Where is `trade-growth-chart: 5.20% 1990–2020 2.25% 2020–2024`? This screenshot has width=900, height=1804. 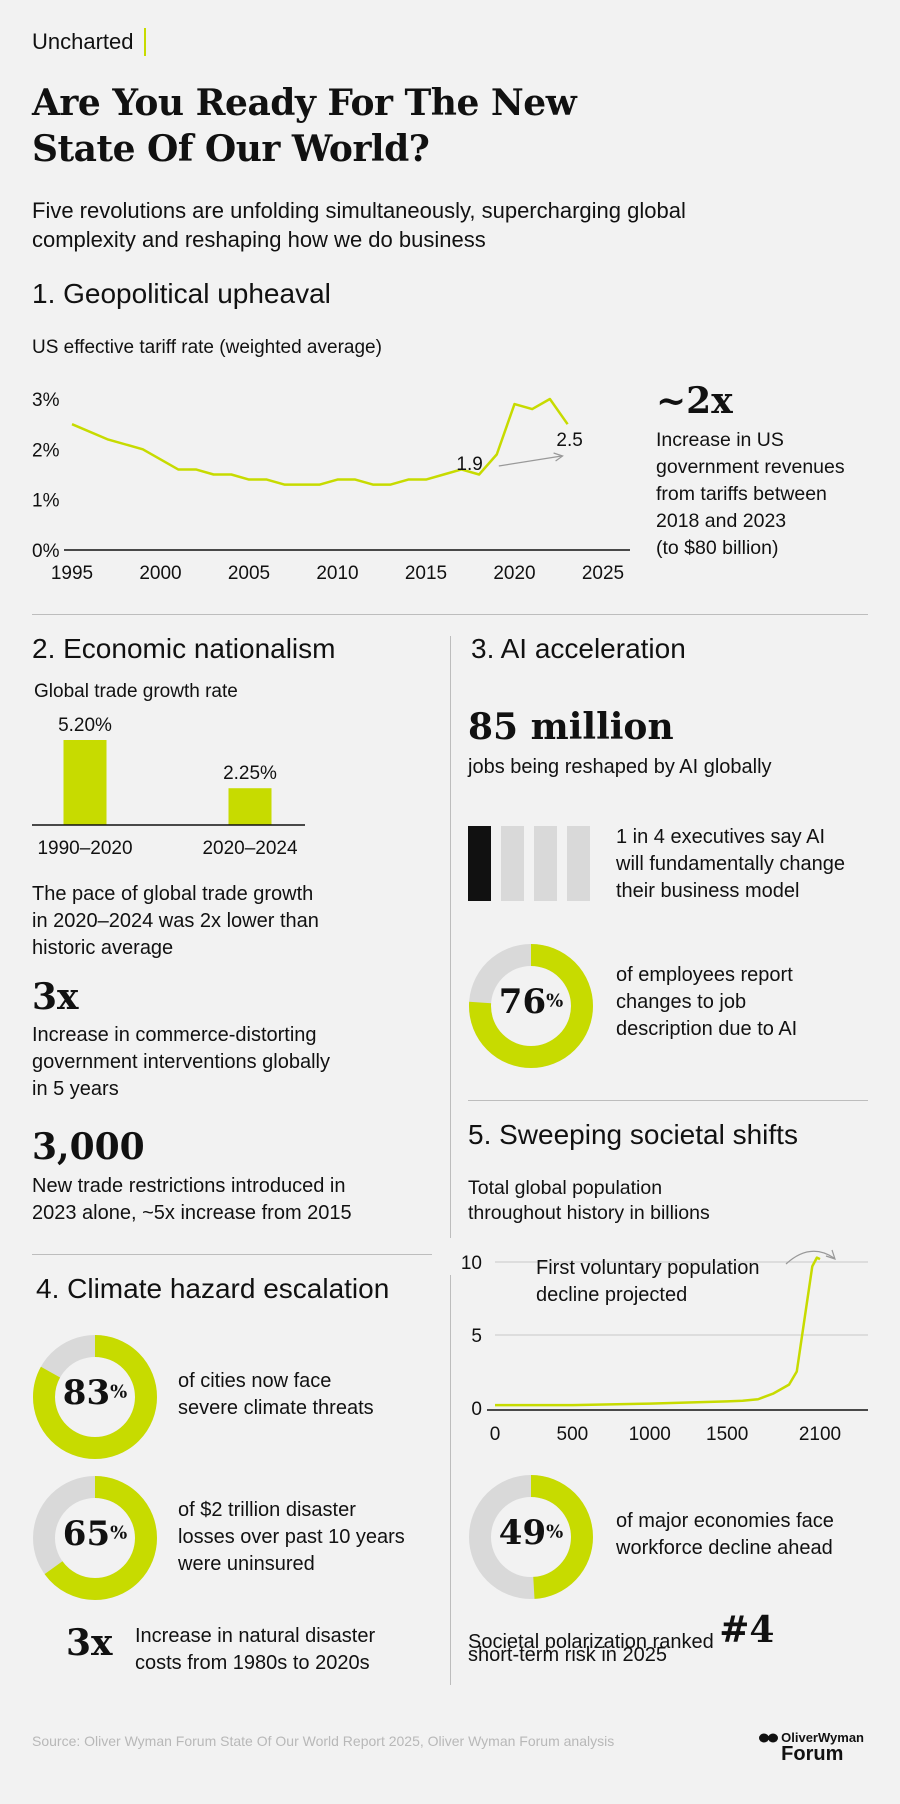 trade-growth-chart: 5.20% 1990–2020 2.25% 2020–2024 is located at coordinates (168, 787).